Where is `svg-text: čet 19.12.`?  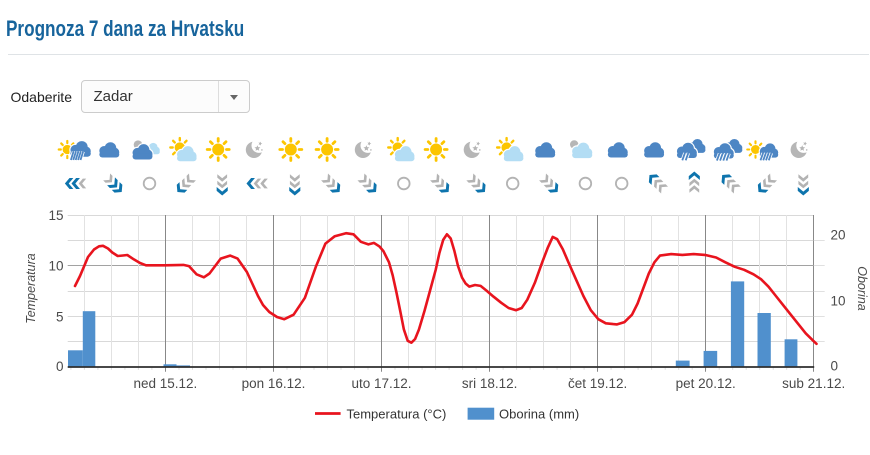 svg-text: čet 19.12. is located at coordinates (597, 383).